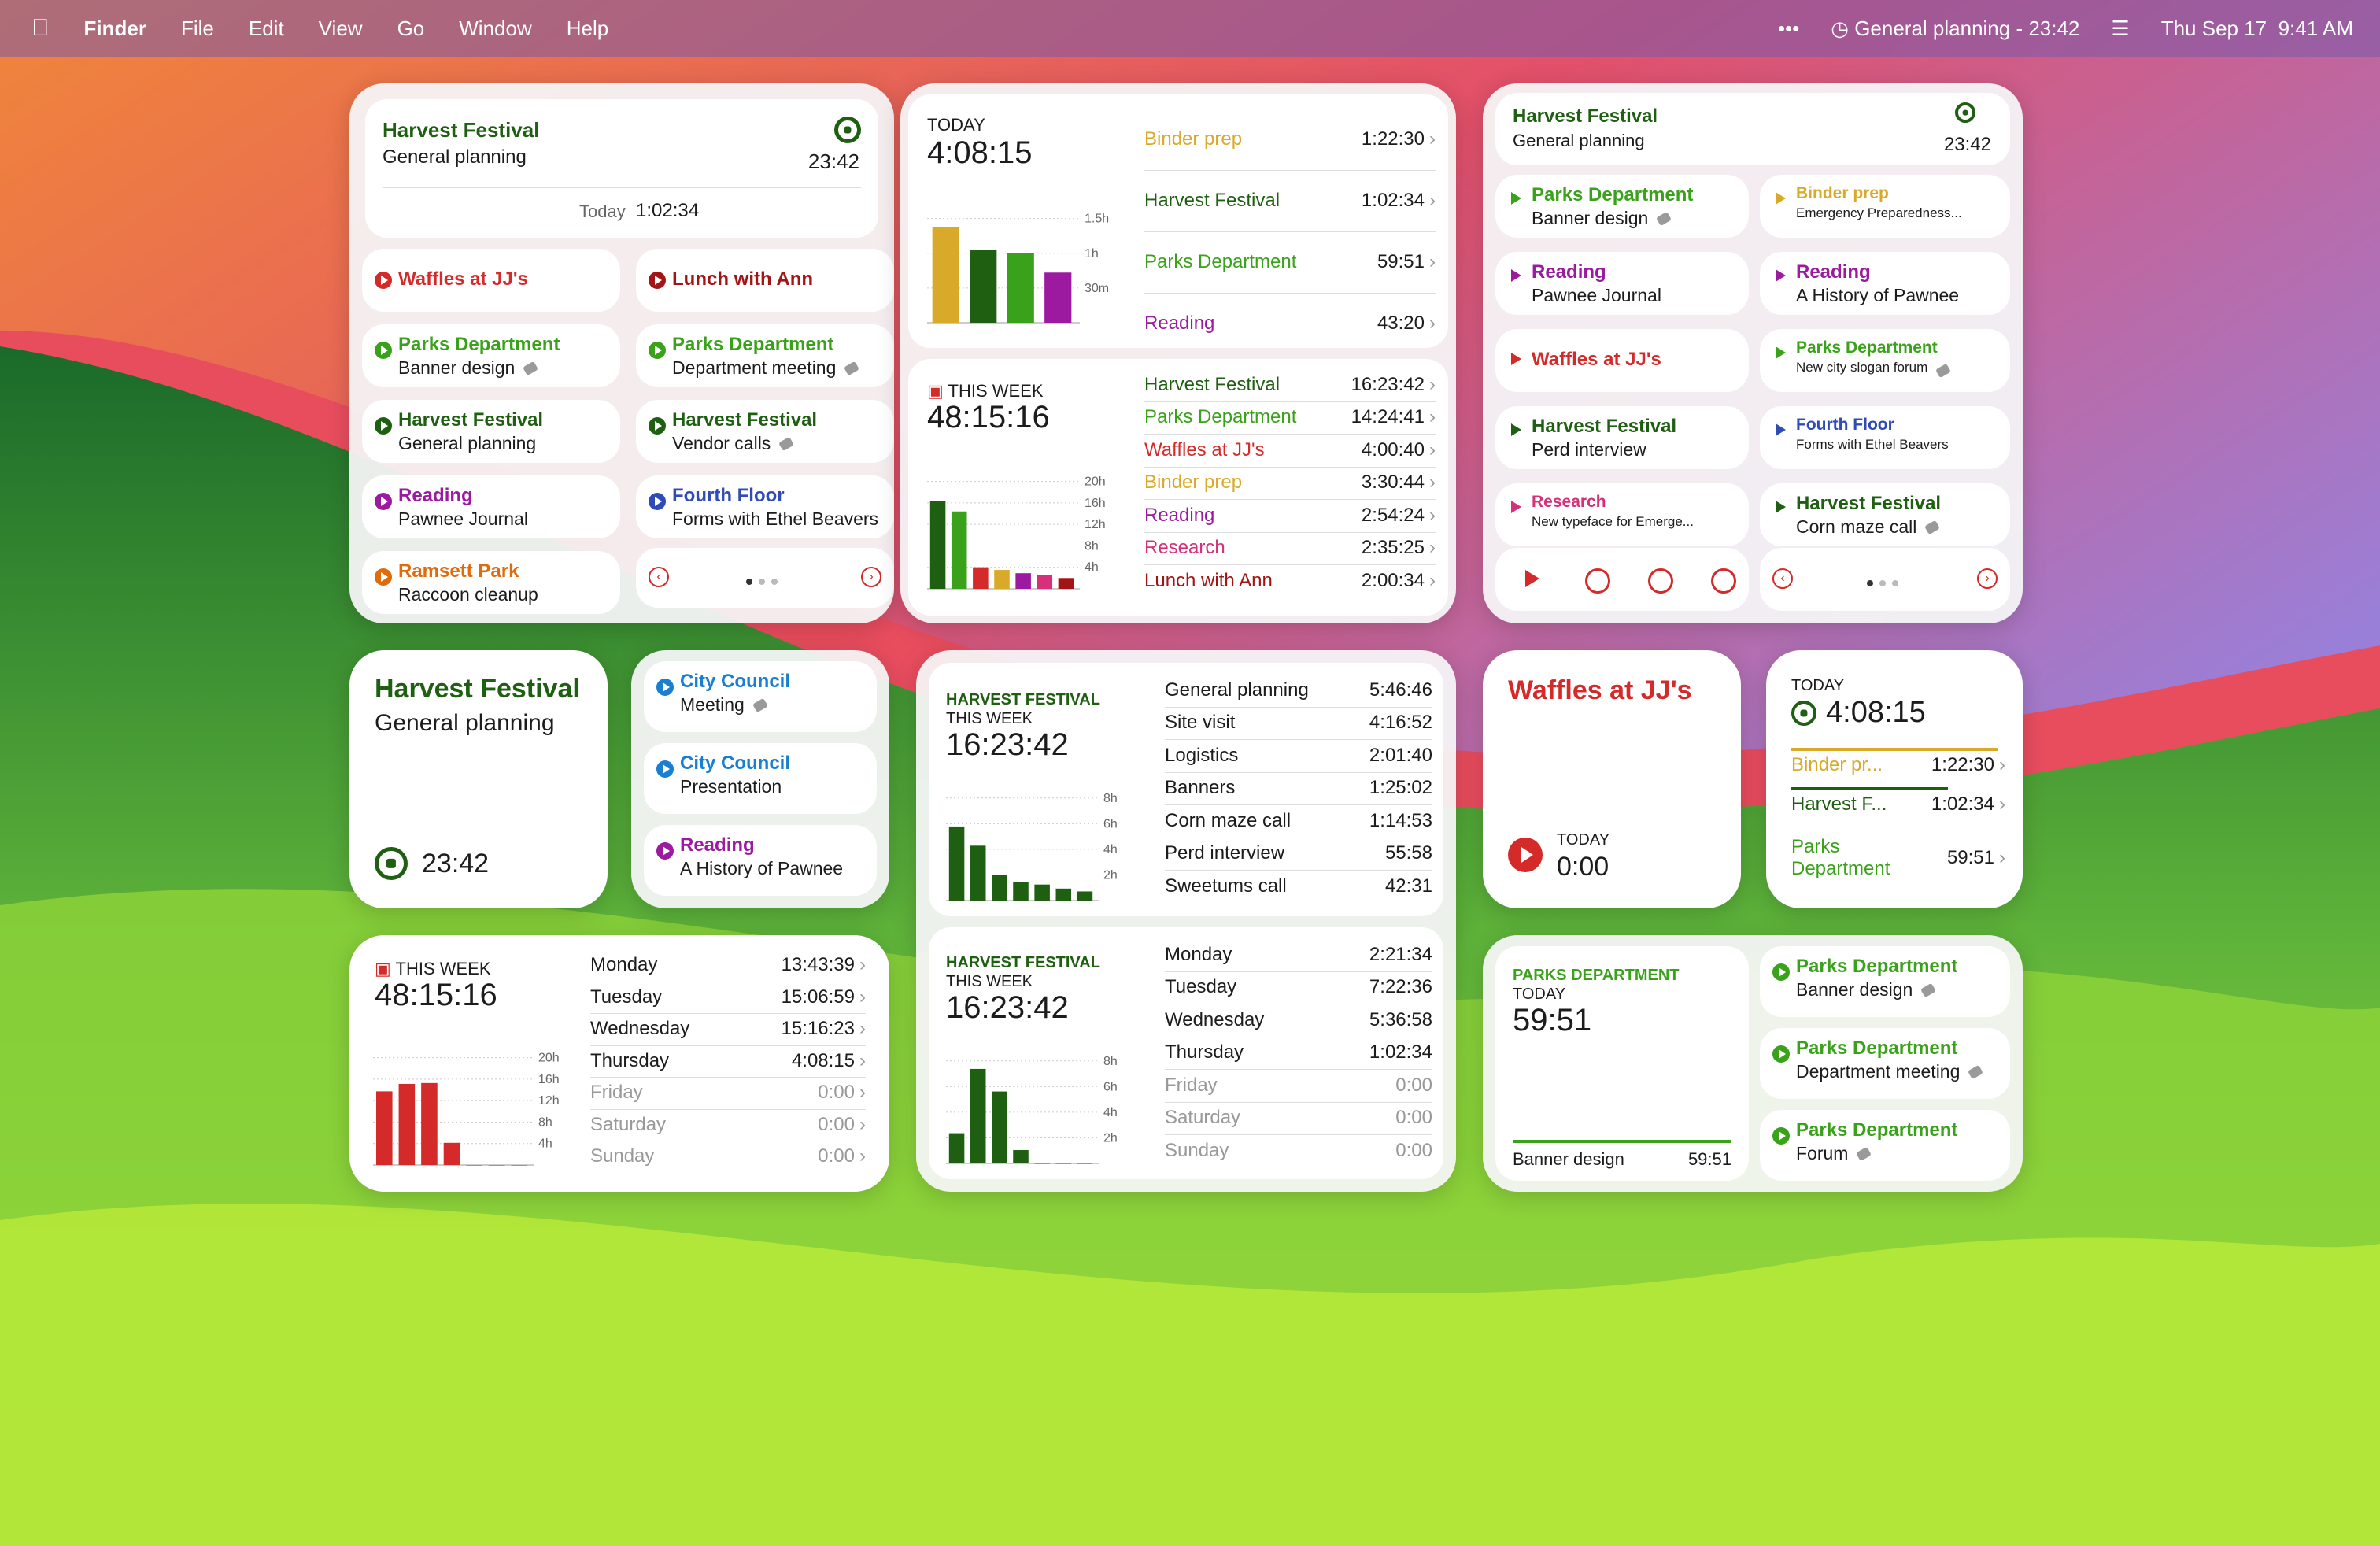 This screenshot has width=2380, height=1546. I want to click on summary-row: Sunday 0:00 ›, so click(728, 1157).